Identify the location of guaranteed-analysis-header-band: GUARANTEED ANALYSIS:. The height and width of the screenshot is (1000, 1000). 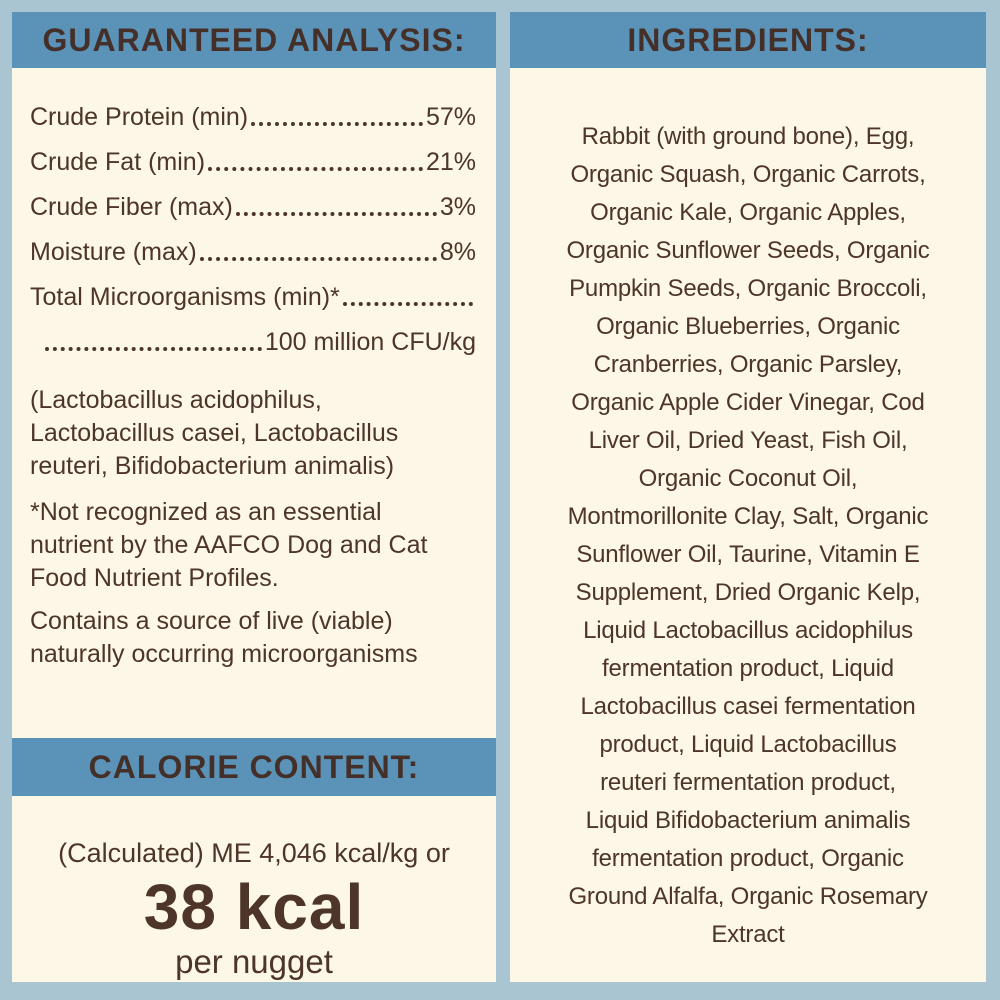
(254, 40).